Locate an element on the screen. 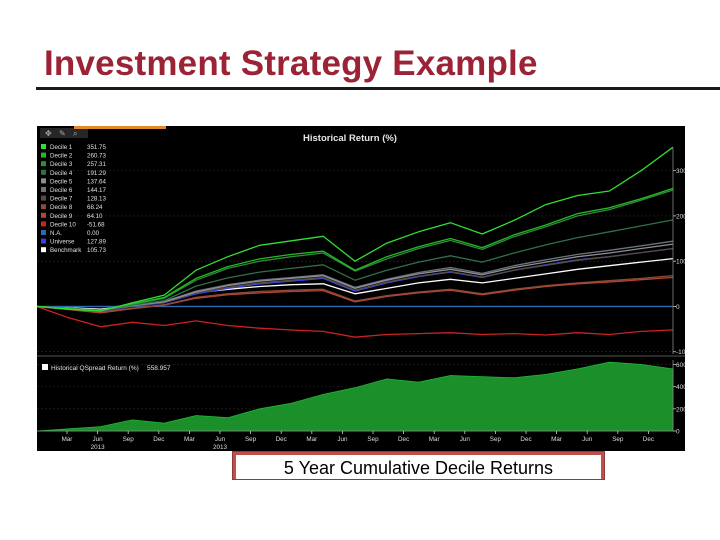 The image size is (720, 540). legend-label: Decile 4 is located at coordinates (61, 173).